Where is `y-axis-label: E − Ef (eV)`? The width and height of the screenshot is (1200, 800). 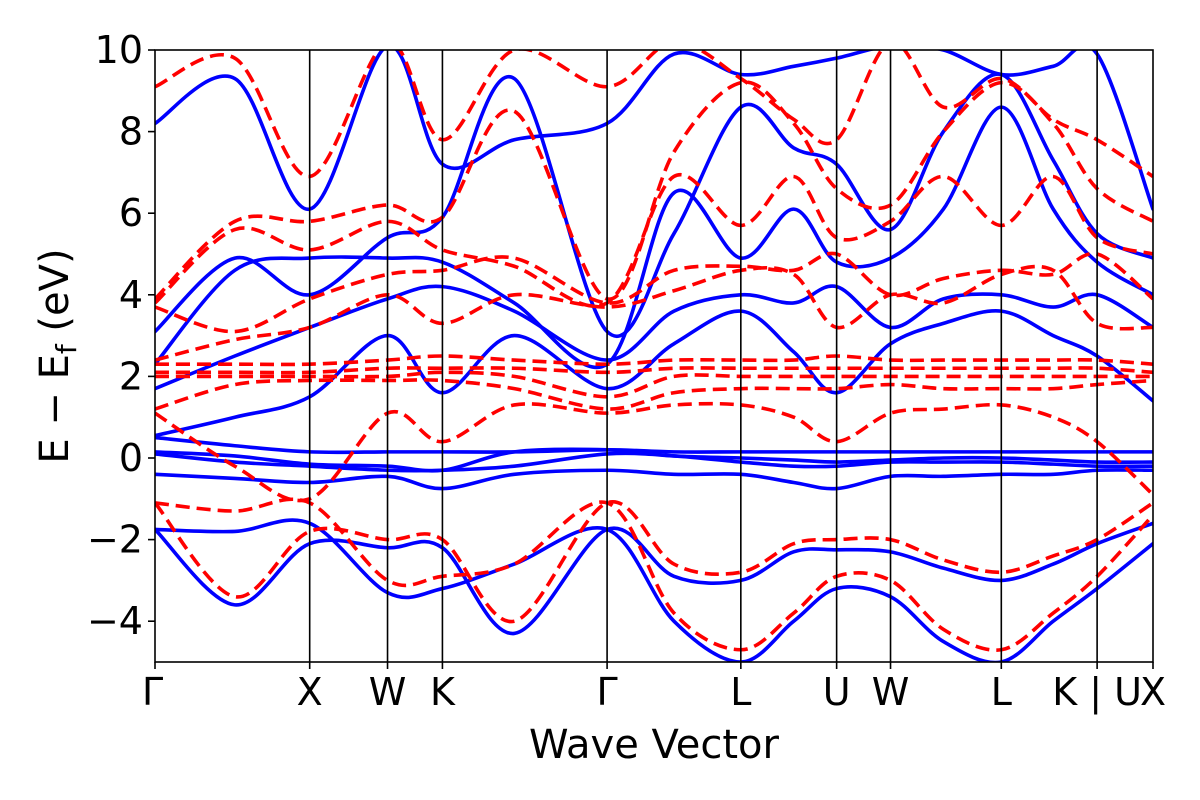
y-axis-label: E − Ef (eV) is located at coordinates (57, 355).